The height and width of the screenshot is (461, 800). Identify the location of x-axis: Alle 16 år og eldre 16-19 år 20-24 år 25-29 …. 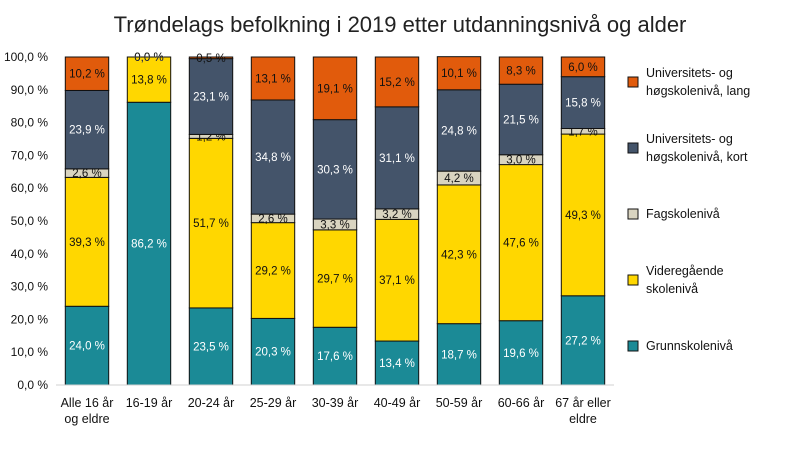
(335, 405).